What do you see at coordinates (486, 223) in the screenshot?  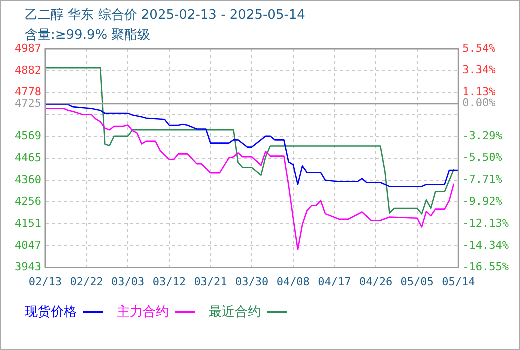 I see `y2-tick-label: -12.13%` at bounding box center [486, 223].